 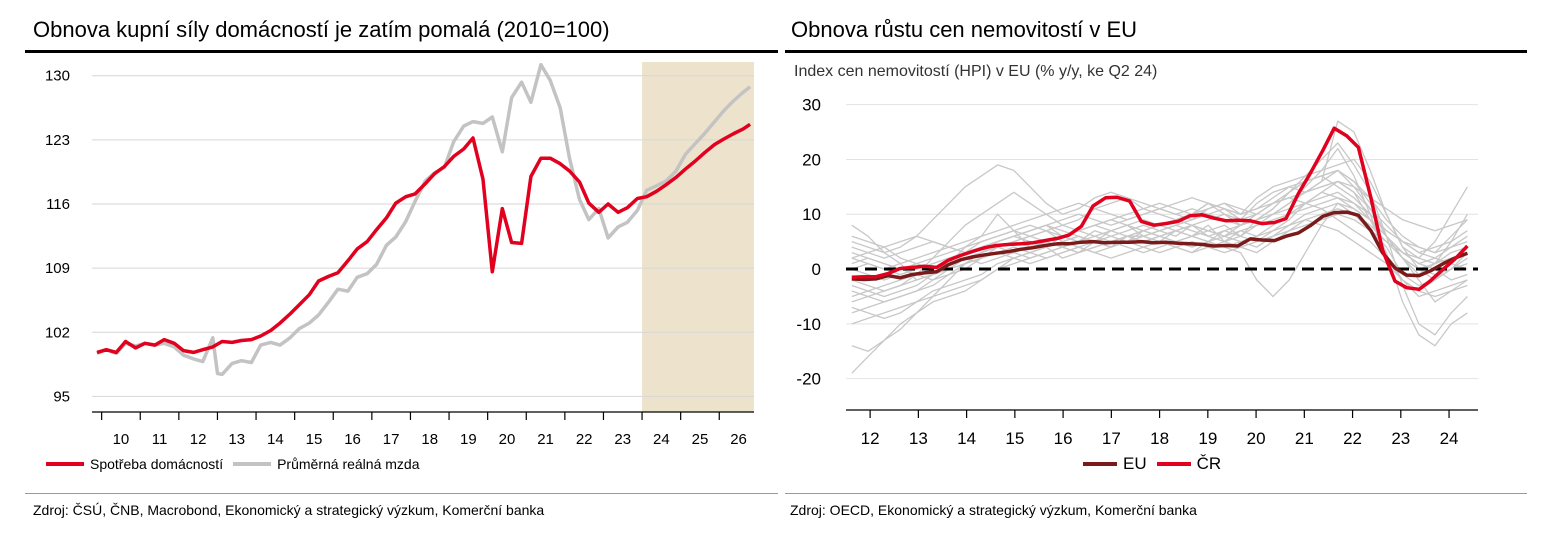 I want to click on left-source-rule, so click(x=401, y=493).